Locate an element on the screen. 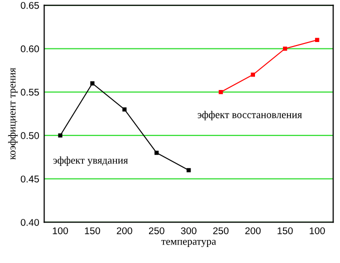 The width and height of the screenshot is (340, 263). x-axis-title: температура is located at coordinates (188, 243).